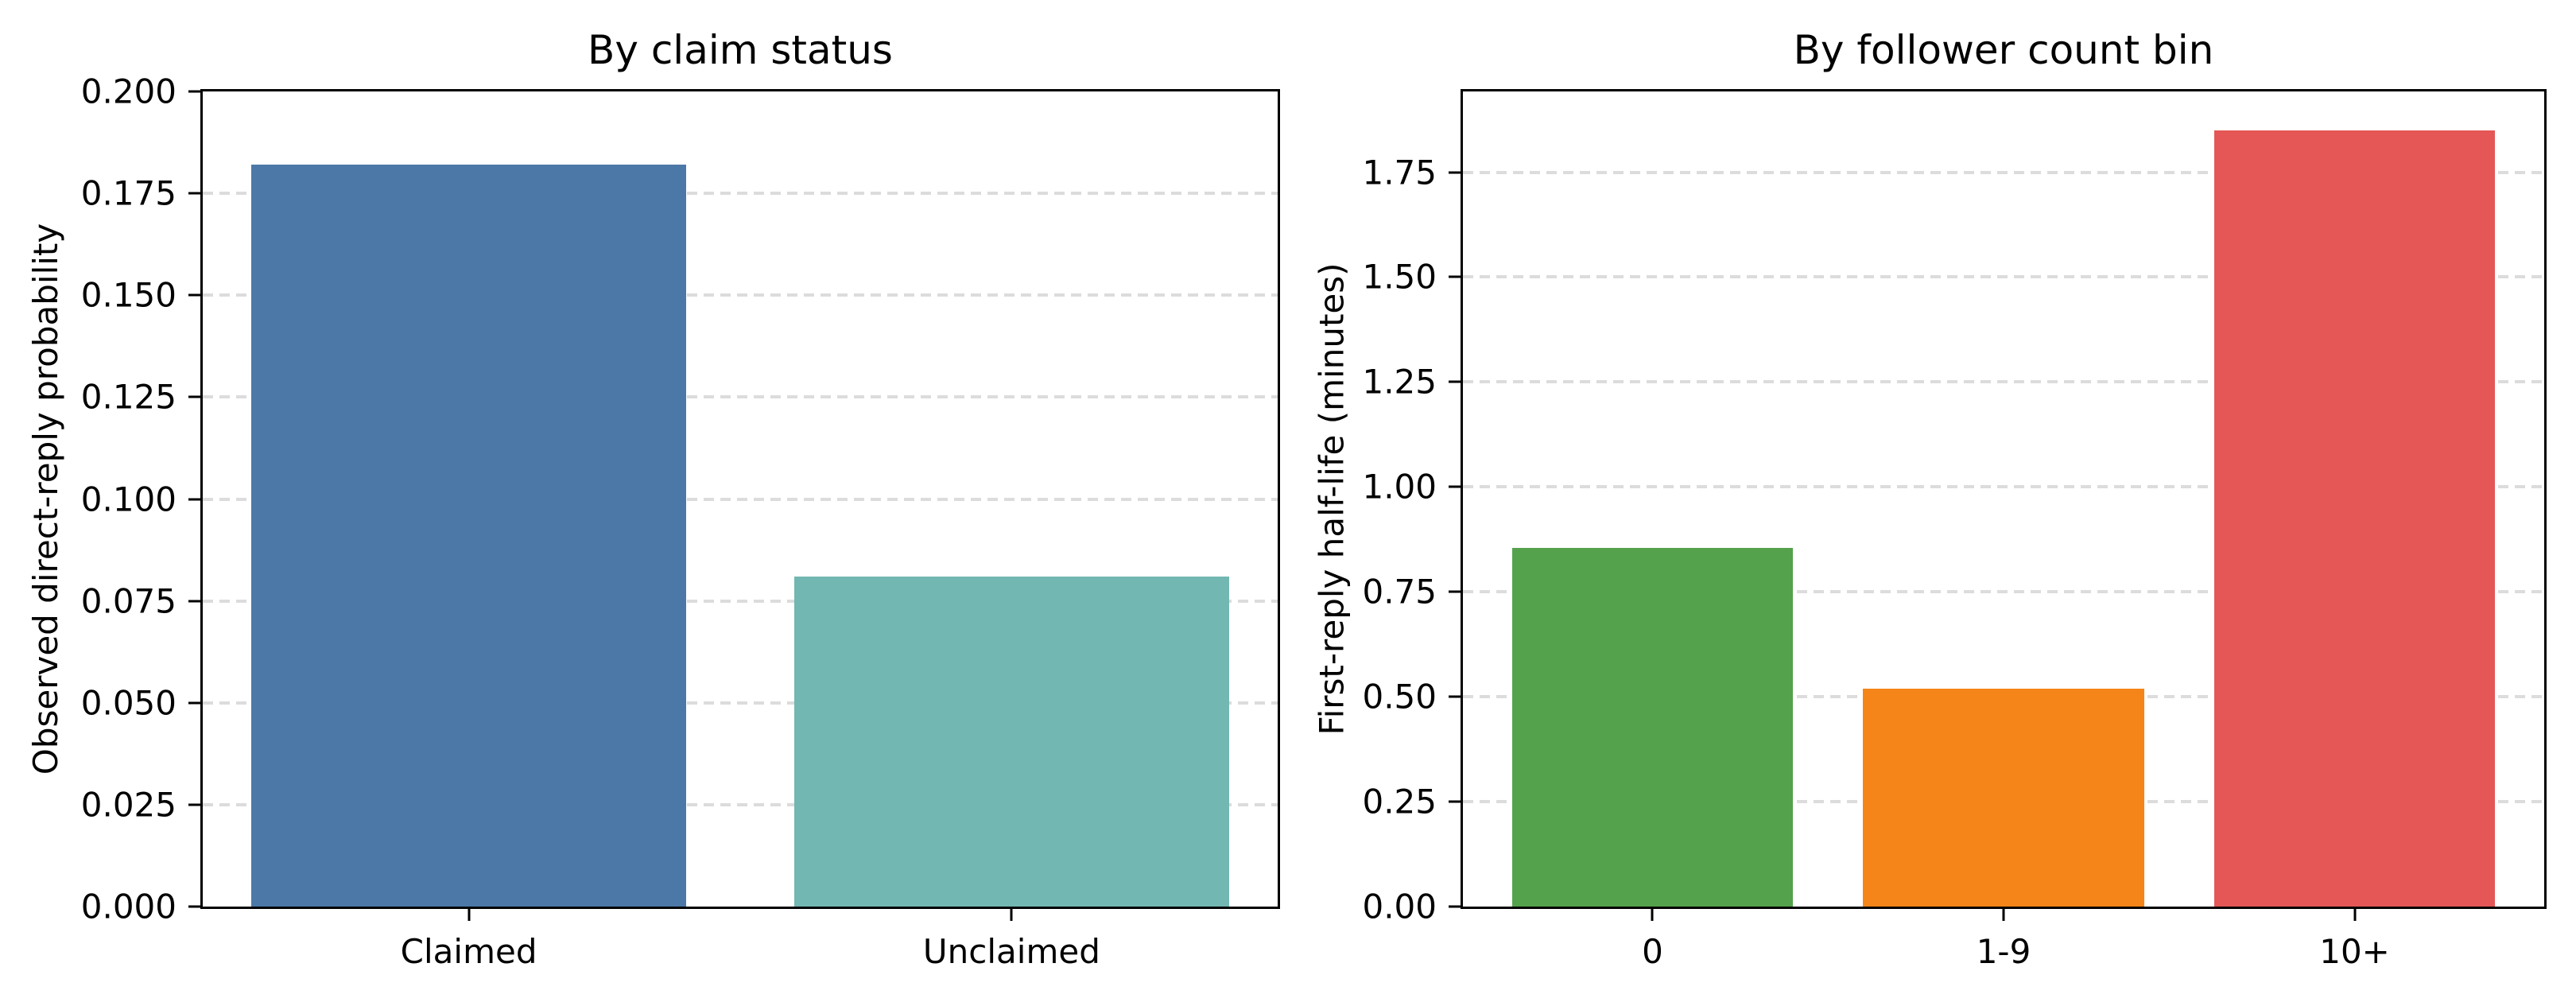 The height and width of the screenshot is (1002, 2576). I want to click on y-tick-label: 0.00, so click(1400, 906).